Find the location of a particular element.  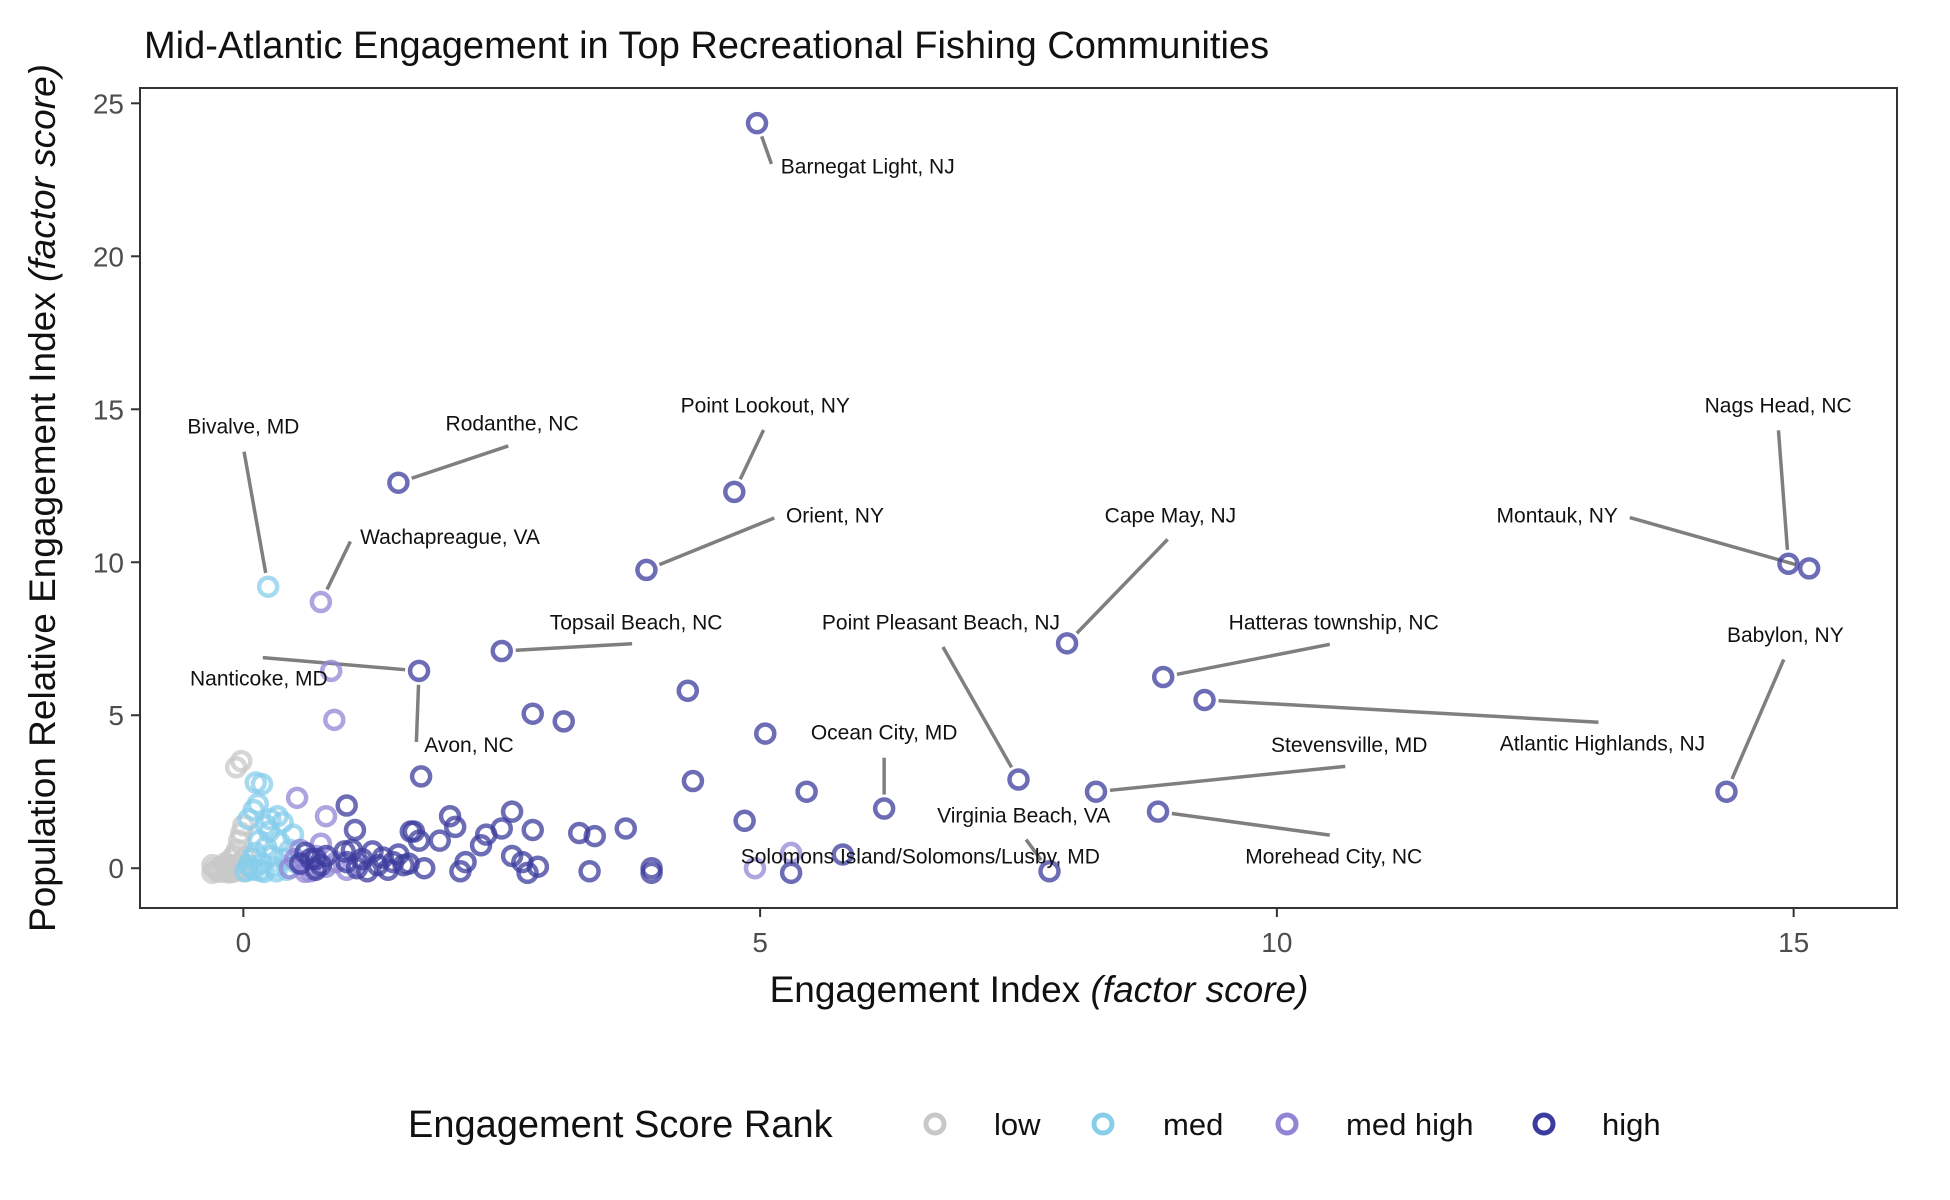

point-label: Point Lookout, NY is located at coordinates (765, 405).